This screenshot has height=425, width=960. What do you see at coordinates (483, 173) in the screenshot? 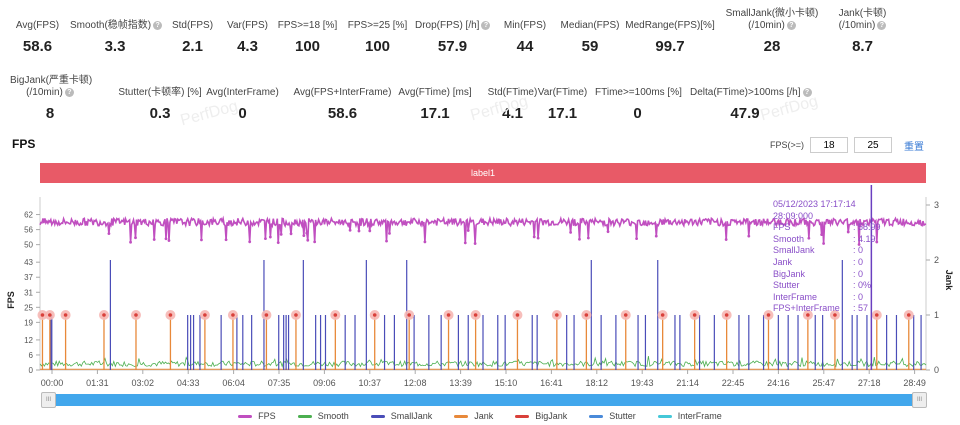
I see `label-bar: label1` at bounding box center [483, 173].